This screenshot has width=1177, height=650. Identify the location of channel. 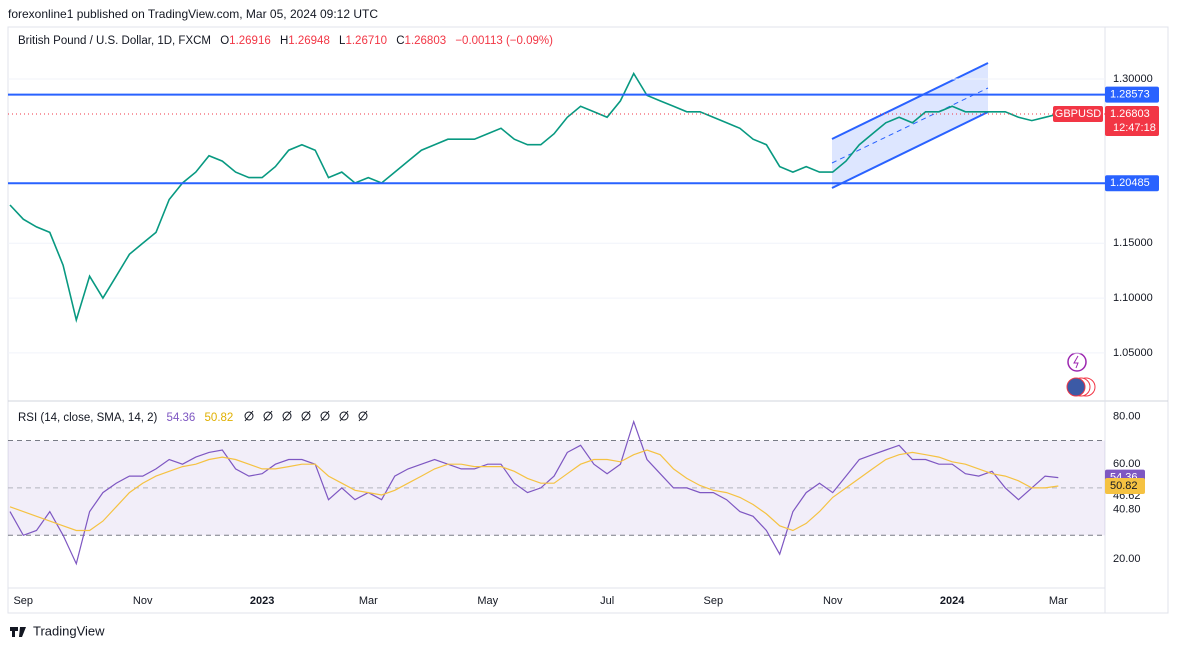
(910, 125).